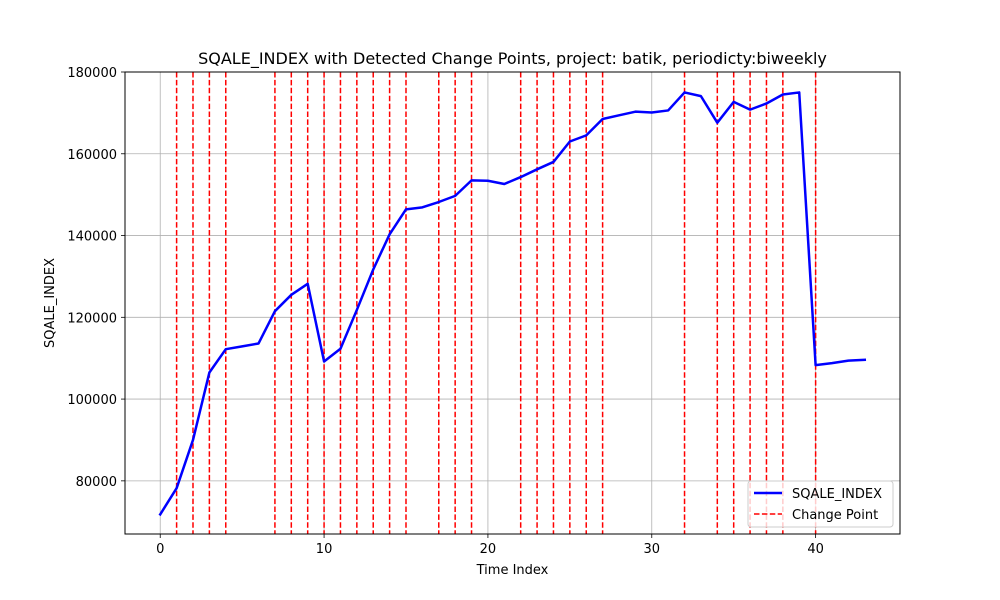  Describe the element at coordinates (815, 549) in the screenshot. I see `x-tick-label: 40` at that location.